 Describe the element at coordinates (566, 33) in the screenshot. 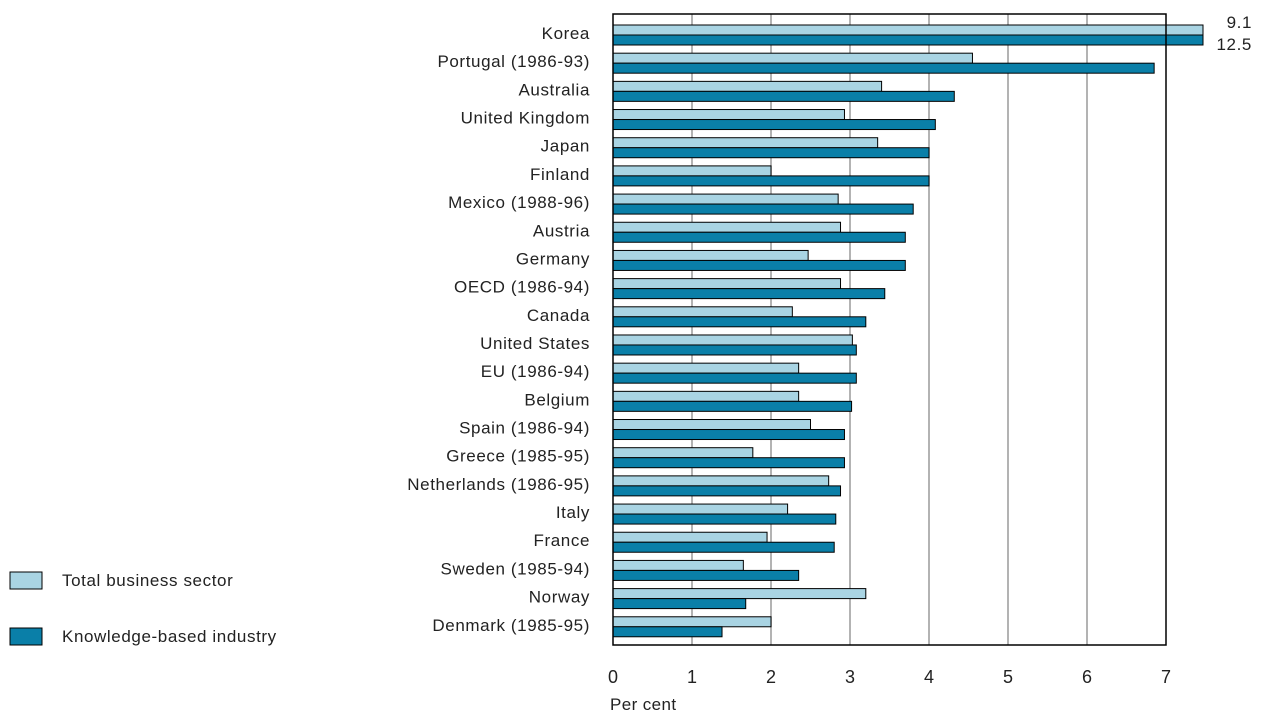

I see `category-label: Korea` at that location.